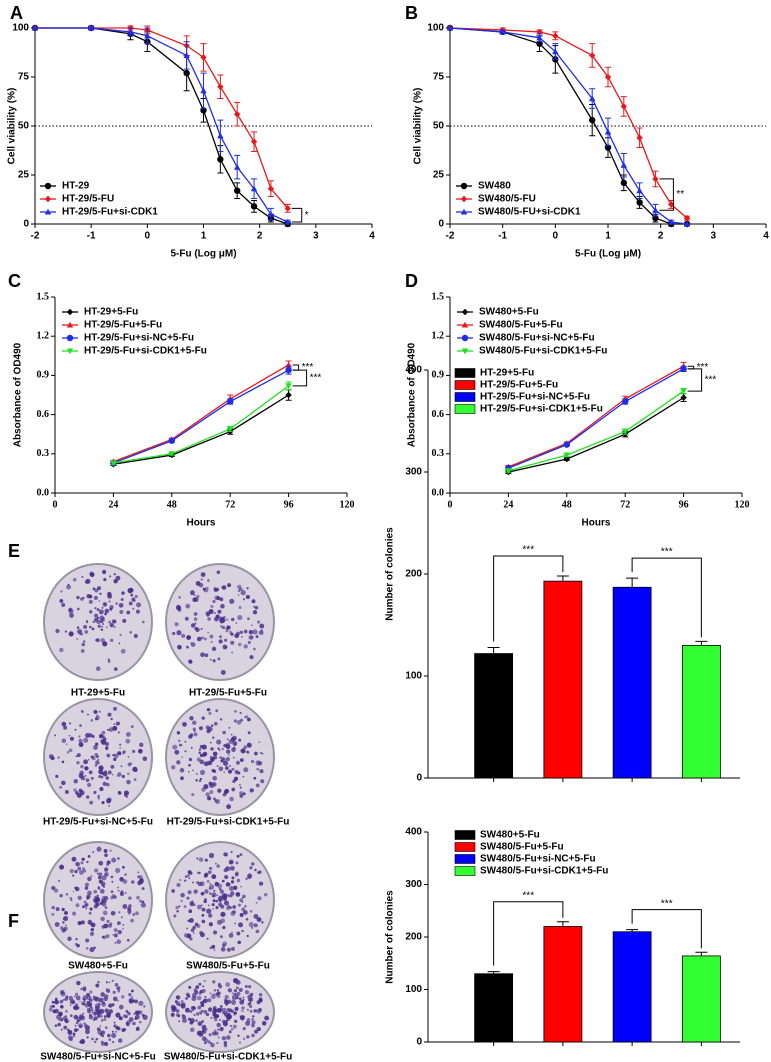 Image resolution: width=771 pixels, height=1062 pixels. Describe the element at coordinates (528, 550) in the screenshot. I see `significance-label: ***` at that location.